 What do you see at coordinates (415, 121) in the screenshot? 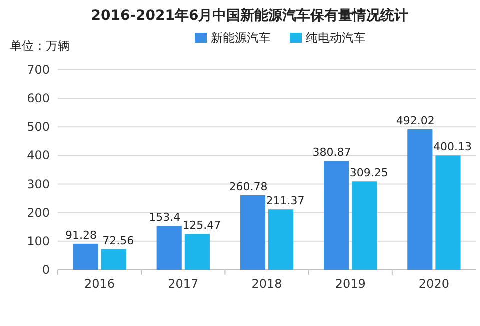
I see `data-label: 492.02` at bounding box center [415, 121].